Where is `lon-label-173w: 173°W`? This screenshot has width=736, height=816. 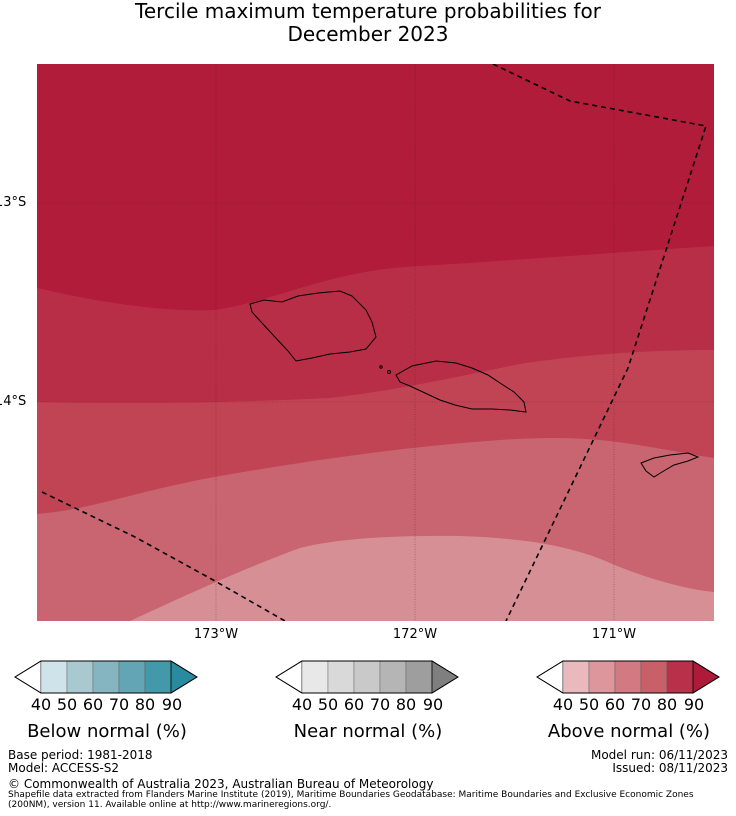
lon-label-173w: 173°W is located at coordinates (216, 634).